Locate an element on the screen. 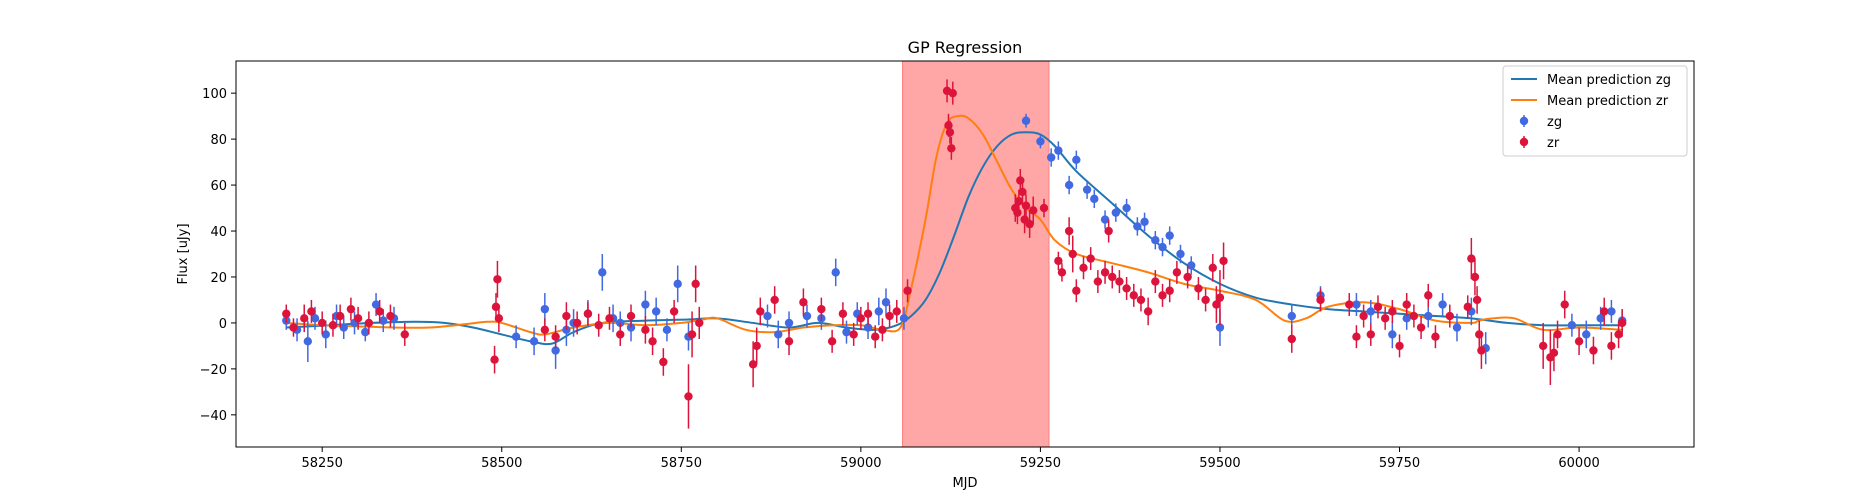 The width and height of the screenshot is (1875, 500). legend-box is located at coordinates (1595, 111).